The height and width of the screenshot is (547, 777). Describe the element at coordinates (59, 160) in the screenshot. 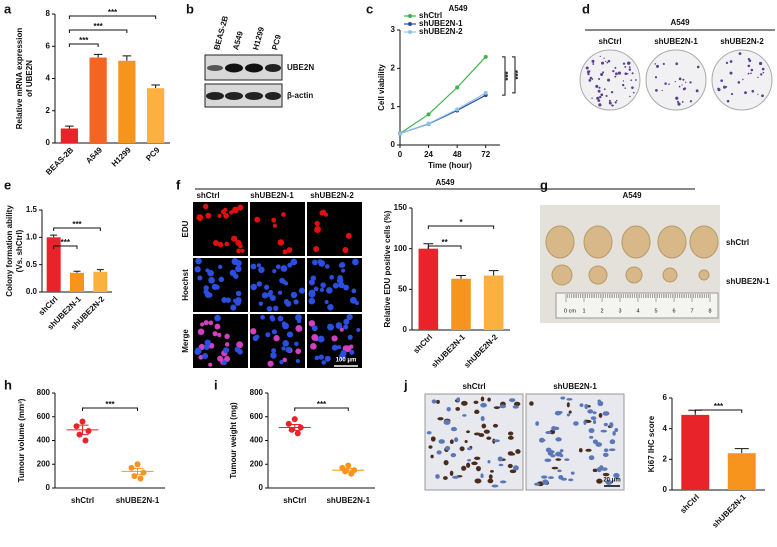

I see `x-tick-label: BEAS-2B` at that location.